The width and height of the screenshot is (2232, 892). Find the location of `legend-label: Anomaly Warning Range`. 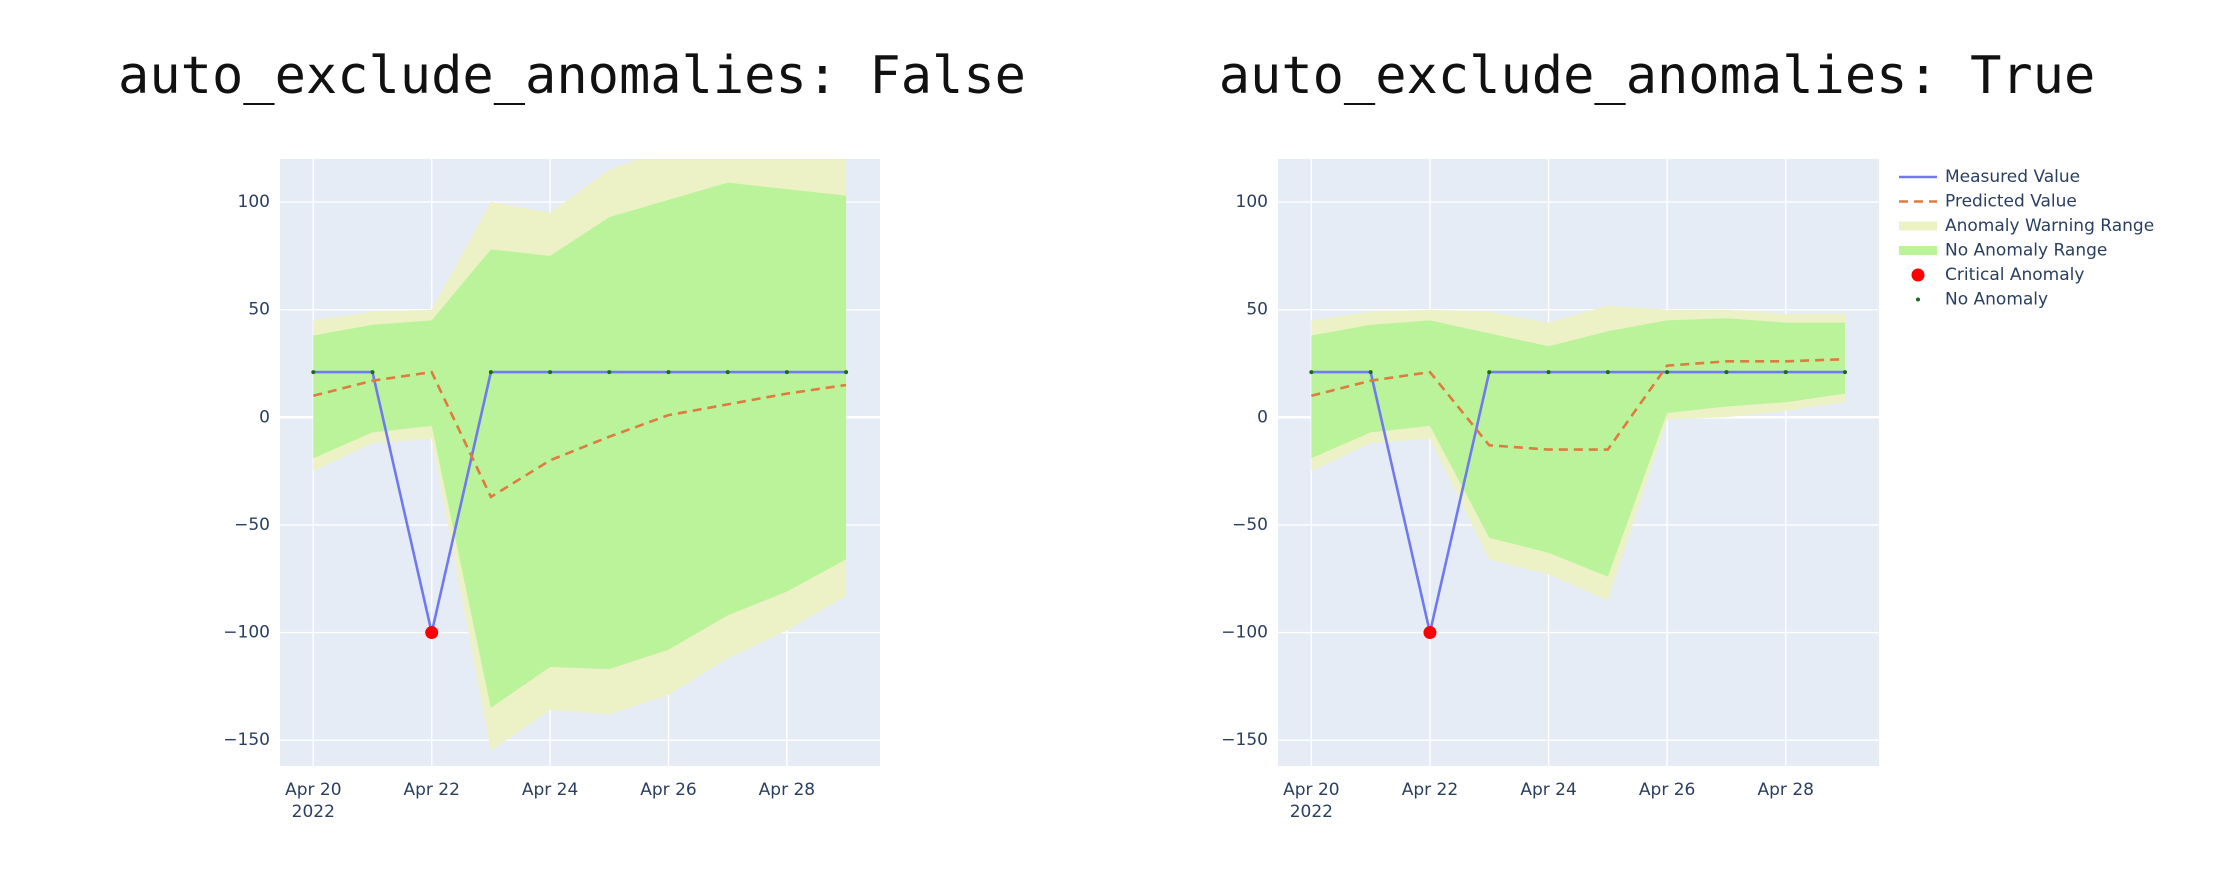

legend-label: Anomaly Warning Range is located at coordinates (2049, 226).